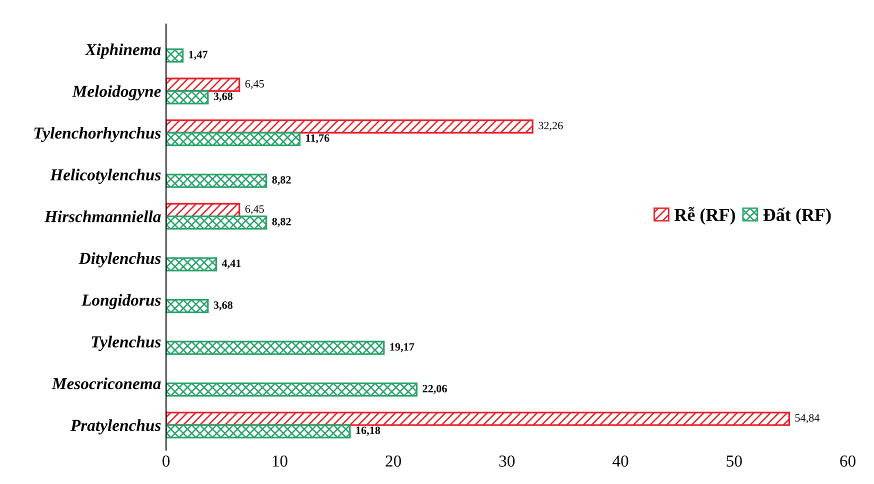 The width and height of the screenshot is (874, 484). What do you see at coordinates (166, 461) in the screenshot?
I see `x-tick-label: 0` at bounding box center [166, 461].